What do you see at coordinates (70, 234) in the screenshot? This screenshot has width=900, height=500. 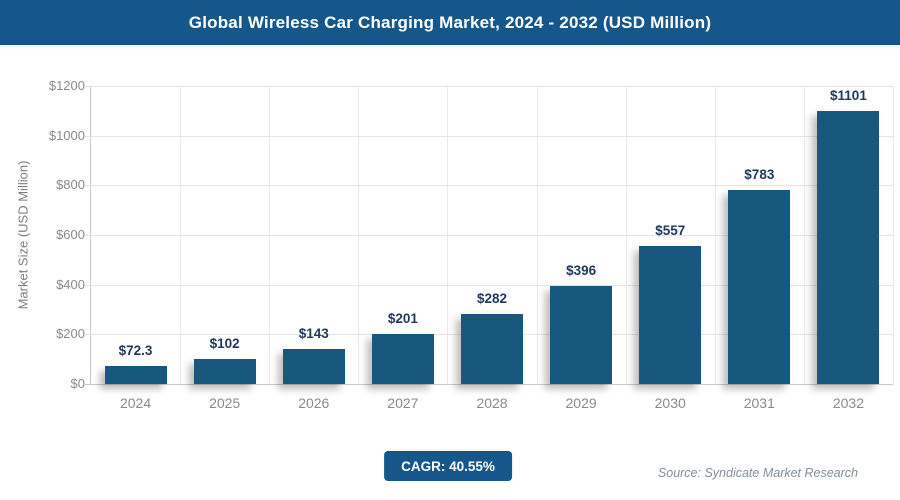 I see `y-tick-label: $600` at bounding box center [70, 234].